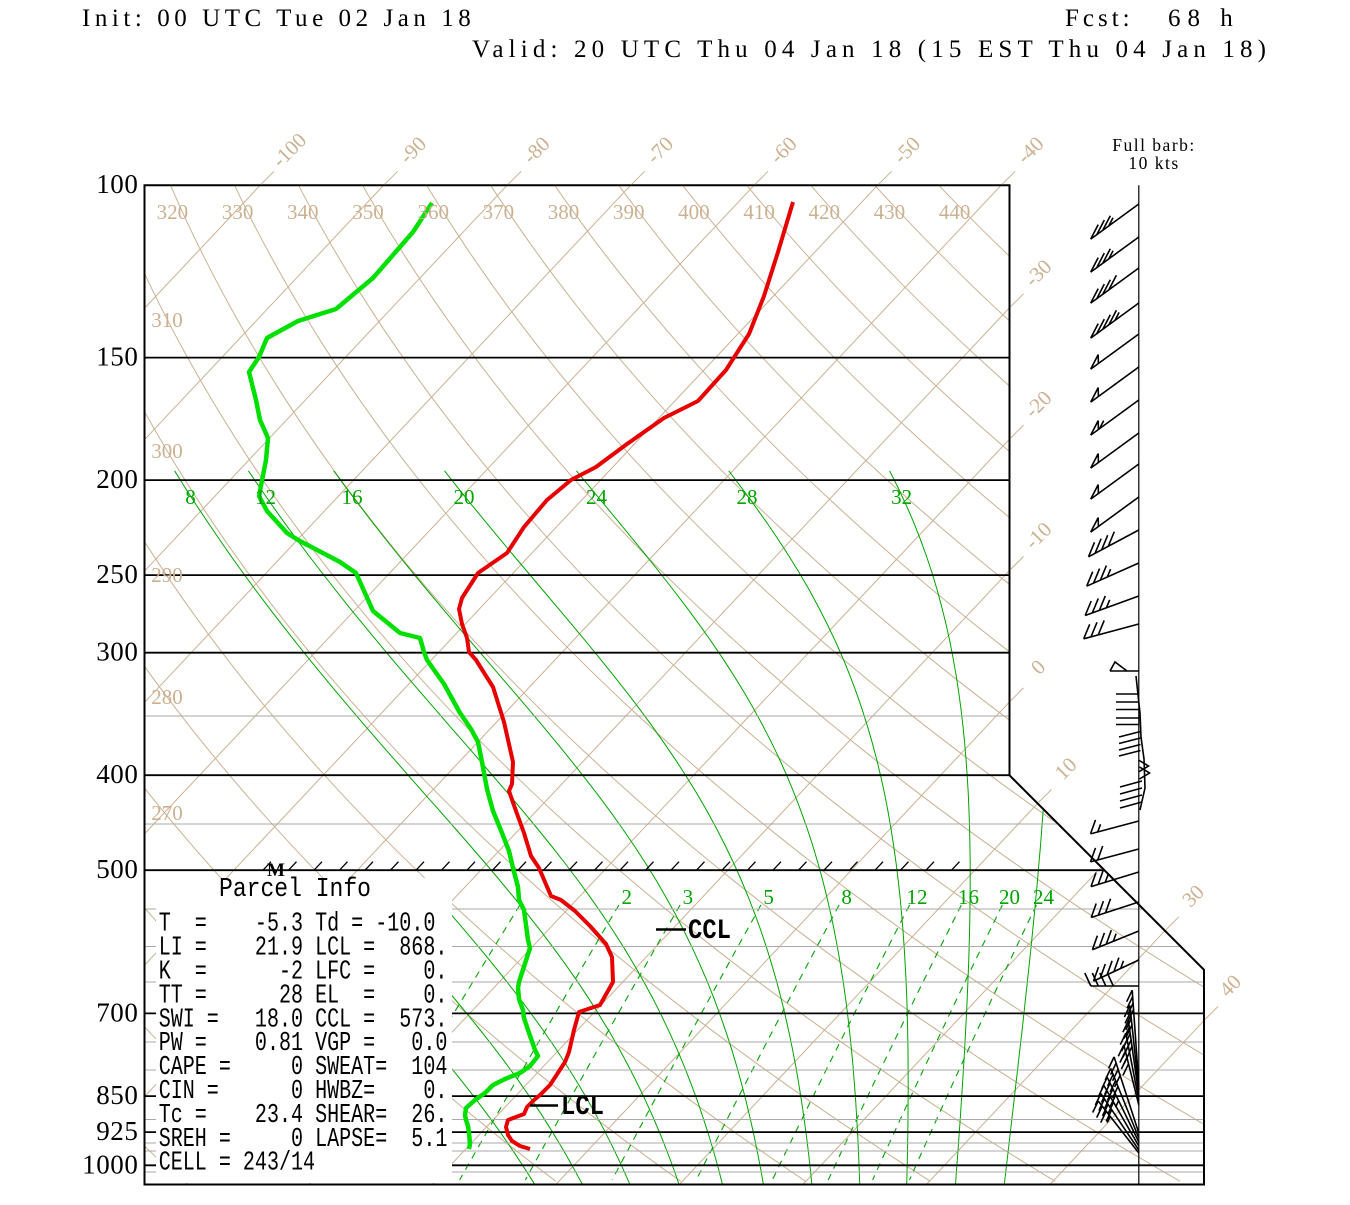 This screenshot has width=1350, height=1205. I want to click on svg-text: Fcst:, so click(1099, 18).